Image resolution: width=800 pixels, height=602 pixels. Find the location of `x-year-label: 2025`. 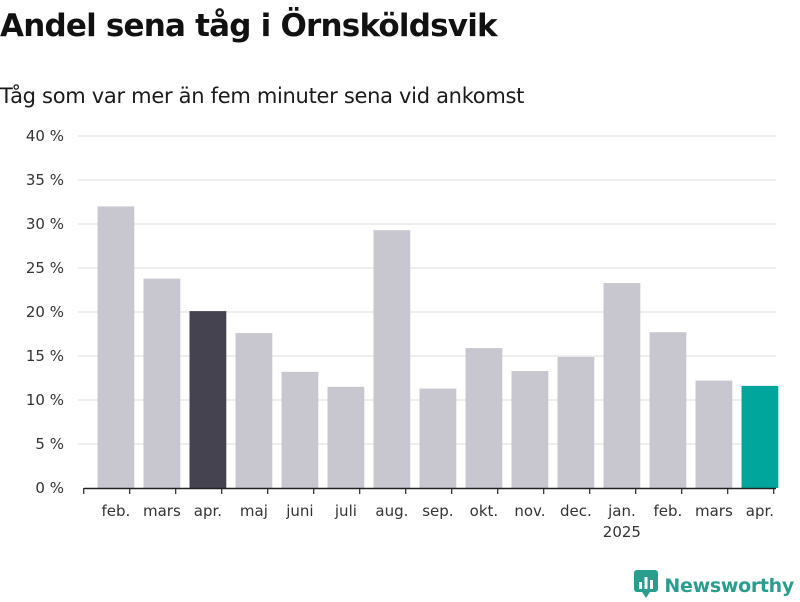

x-year-label: 2025 is located at coordinates (622, 532).